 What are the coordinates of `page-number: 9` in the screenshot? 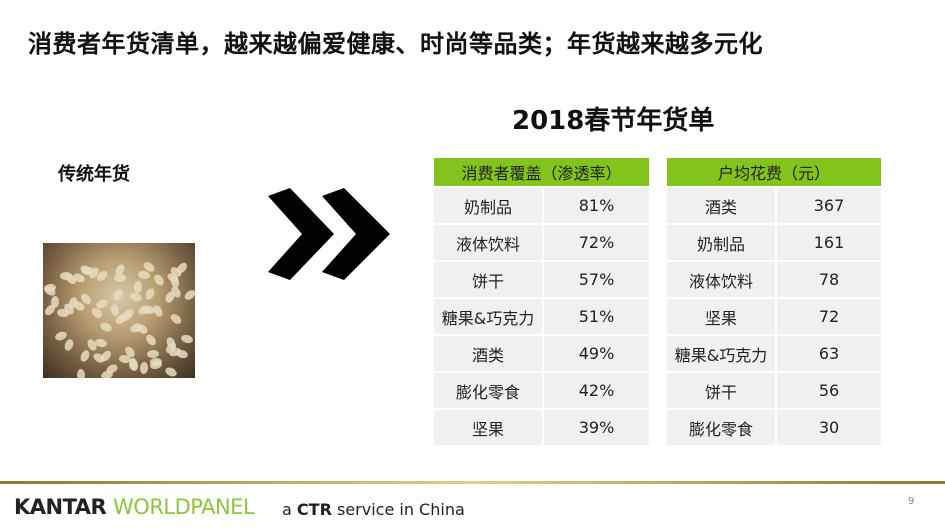 It's located at (911, 501).